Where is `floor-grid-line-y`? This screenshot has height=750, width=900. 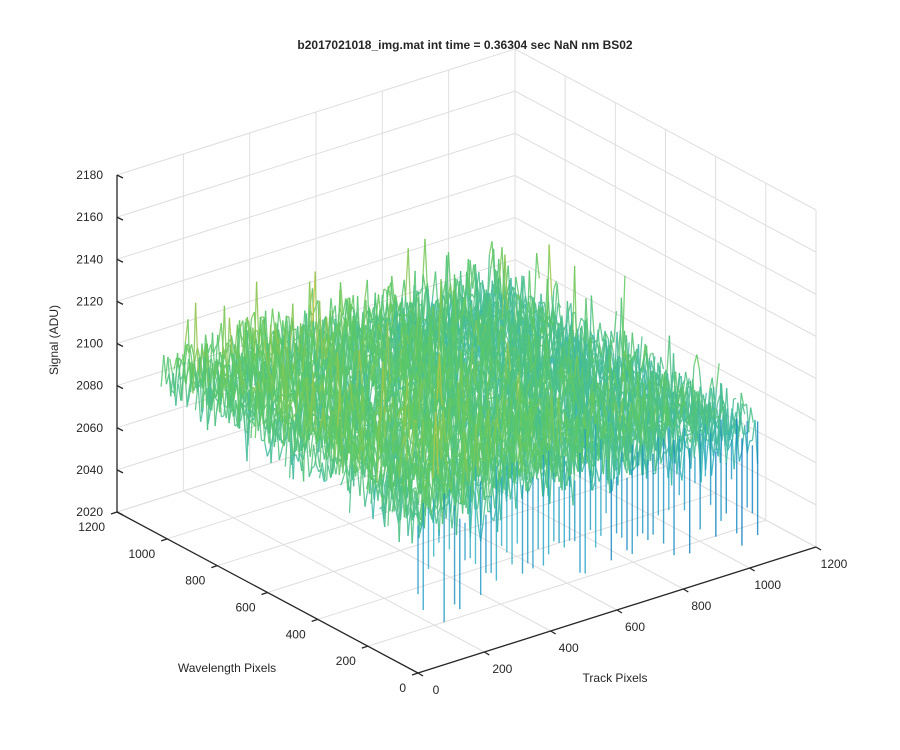 floor-grid-line-y is located at coordinates (516, 556).